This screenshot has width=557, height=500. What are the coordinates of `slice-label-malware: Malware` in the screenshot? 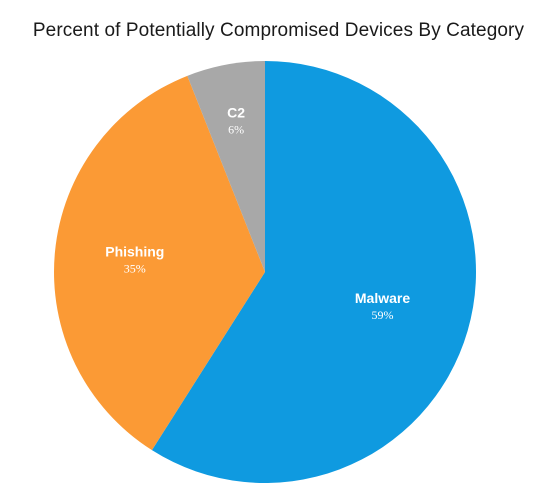 It's located at (382, 298).